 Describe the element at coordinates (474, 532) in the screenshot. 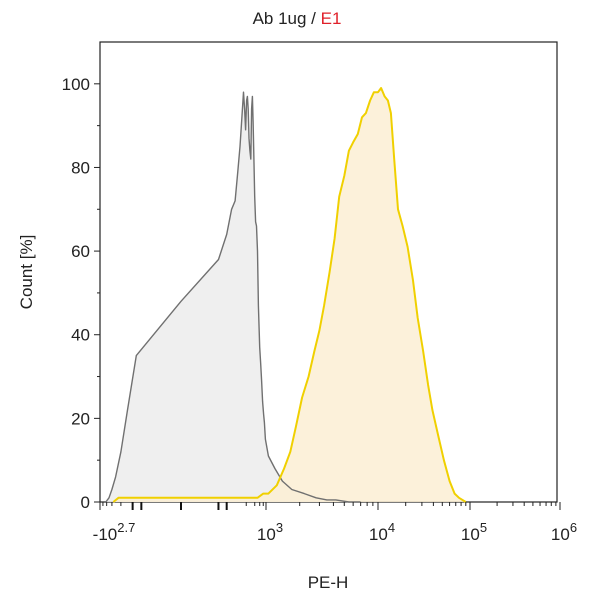

I see `x-tick-label: 10⁵` at that location.